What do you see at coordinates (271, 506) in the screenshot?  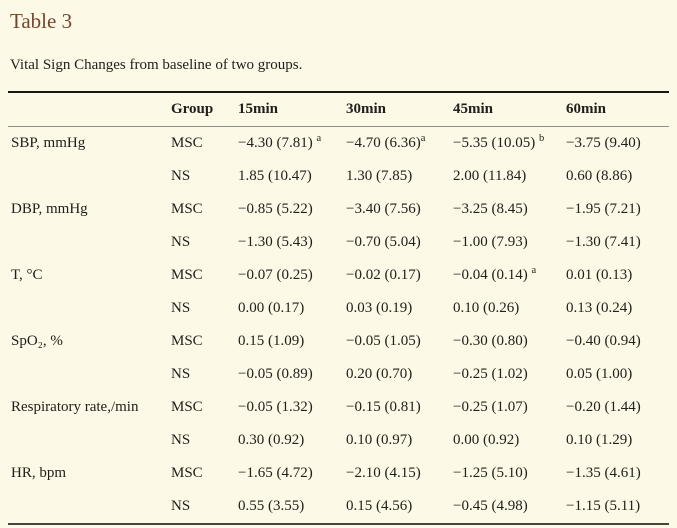 I see `value-cell: 0.55 (3.55)` at bounding box center [271, 506].